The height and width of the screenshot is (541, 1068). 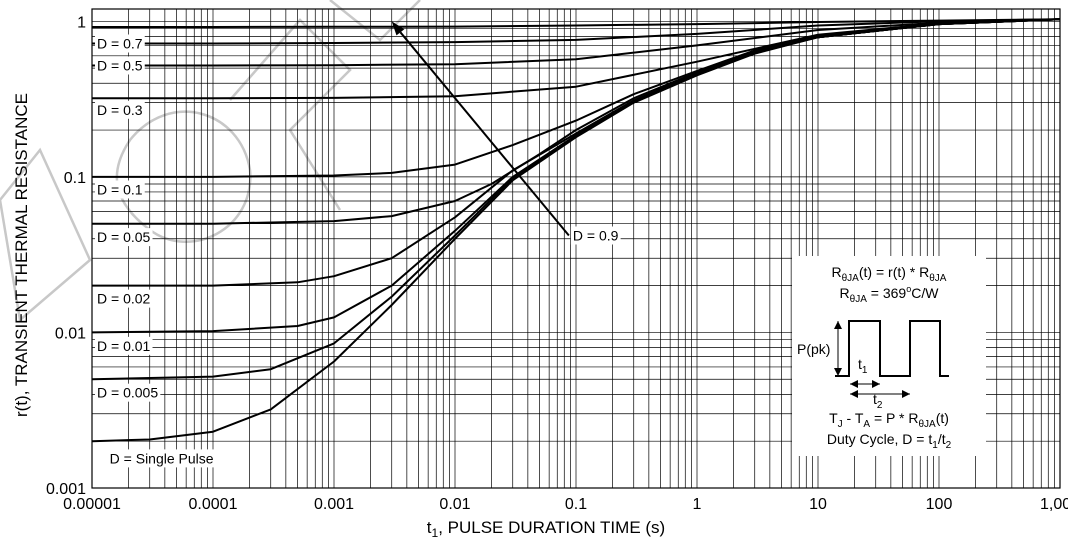 I want to click on curve-label-d-0-7: D = 0.7, so click(x=120, y=44).